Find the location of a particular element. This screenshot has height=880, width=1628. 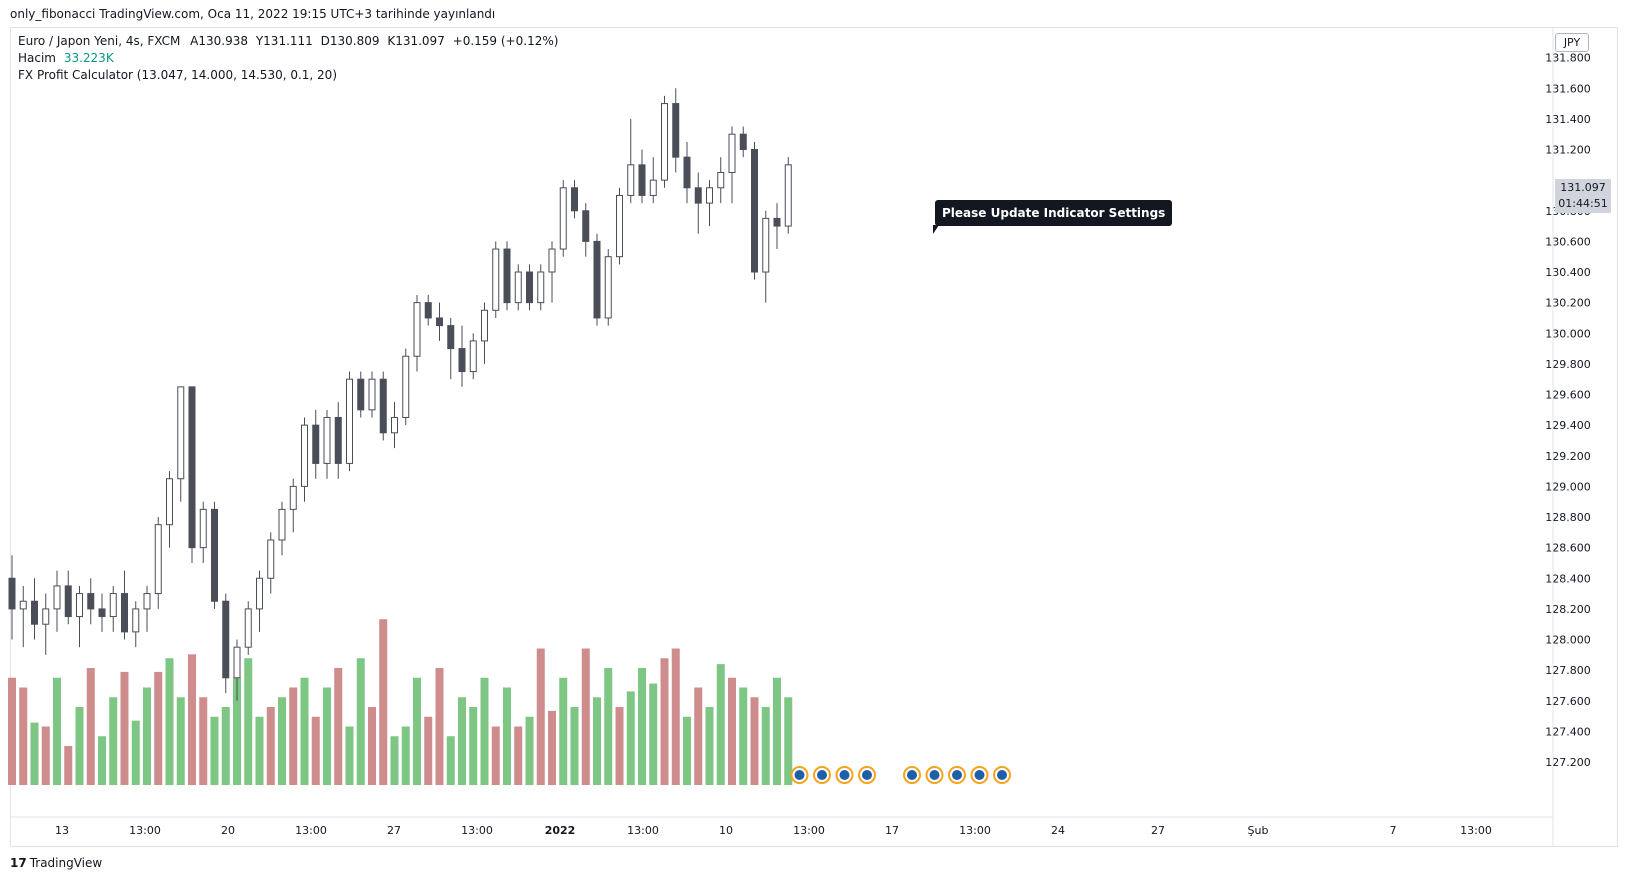

x-tick-label: 17 is located at coordinates (892, 830).